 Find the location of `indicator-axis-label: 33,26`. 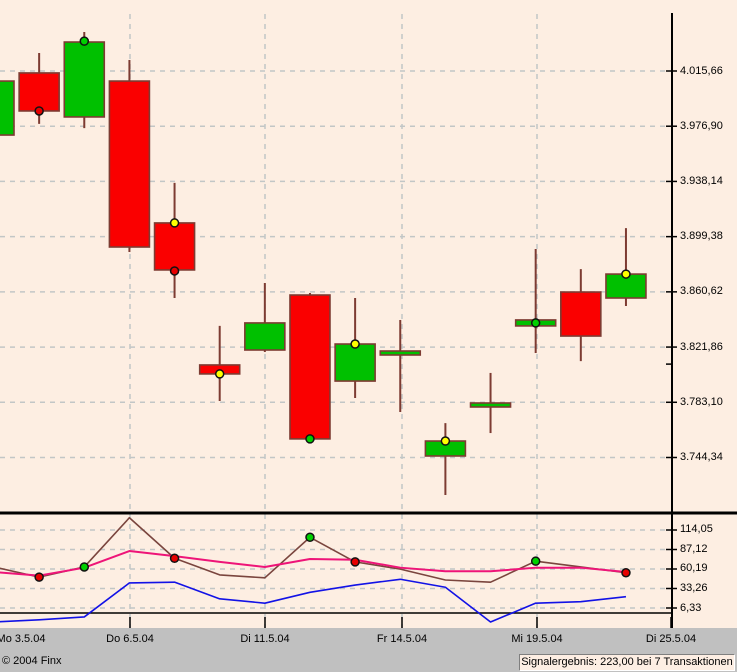

indicator-axis-label: 33,26 is located at coordinates (694, 587).